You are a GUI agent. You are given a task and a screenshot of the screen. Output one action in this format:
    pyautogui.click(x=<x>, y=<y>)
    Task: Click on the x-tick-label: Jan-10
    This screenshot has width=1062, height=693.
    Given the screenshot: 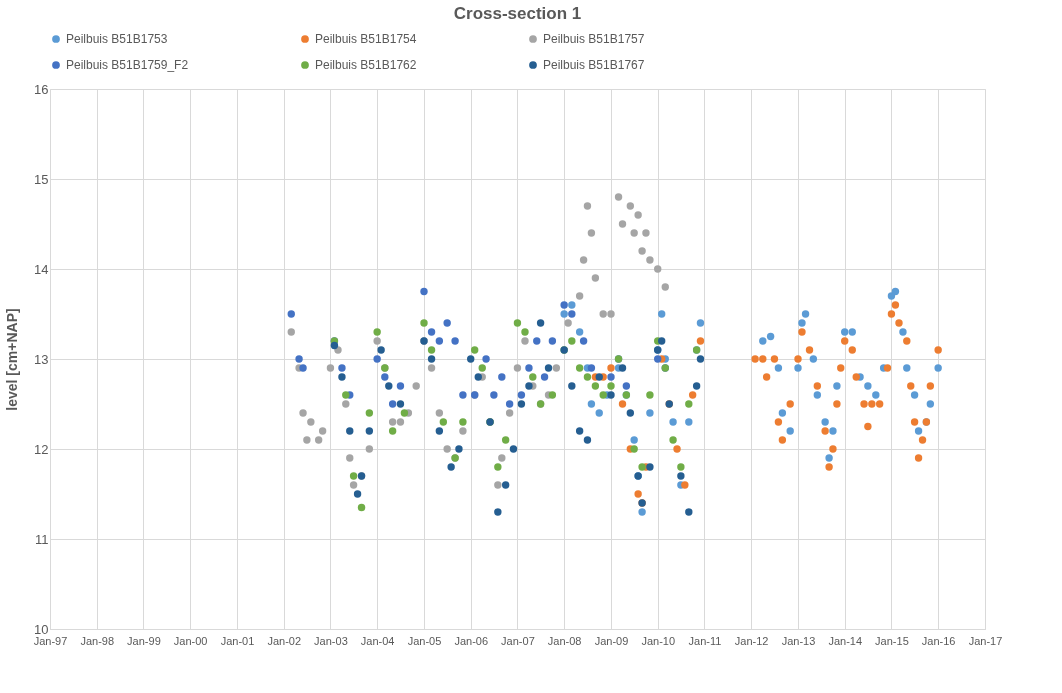 What is the action you would take?
    pyautogui.click(x=658, y=640)
    